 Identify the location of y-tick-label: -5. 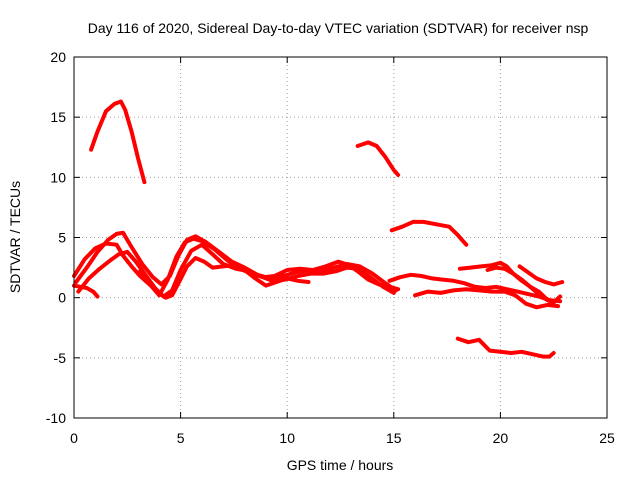
(60, 358).